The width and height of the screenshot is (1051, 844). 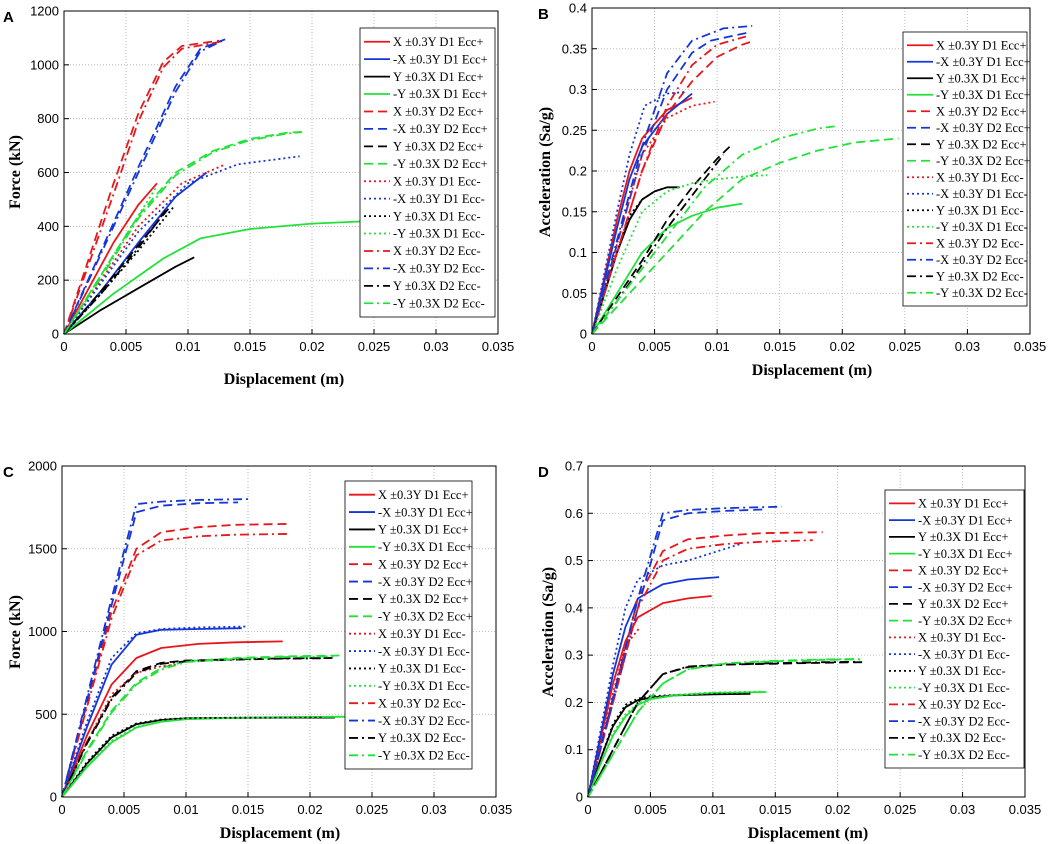 What do you see at coordinates (423, 495) in the screenshot?
I see `legend-entry: X ±0.3Y D1 Ecc+` at bounding box center [423, 495].